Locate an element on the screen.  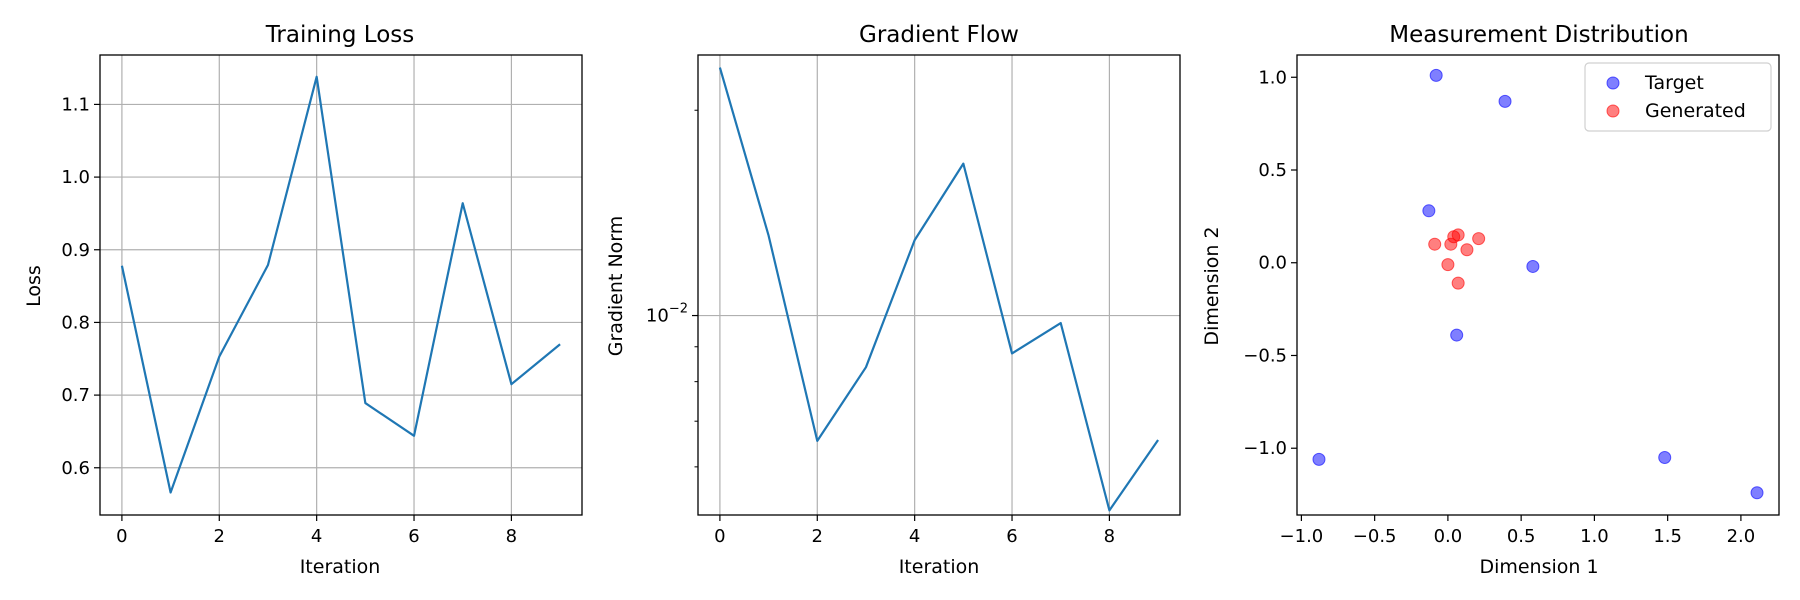
y-tick-label: −1.0 is located at coordinates (1265, 448).